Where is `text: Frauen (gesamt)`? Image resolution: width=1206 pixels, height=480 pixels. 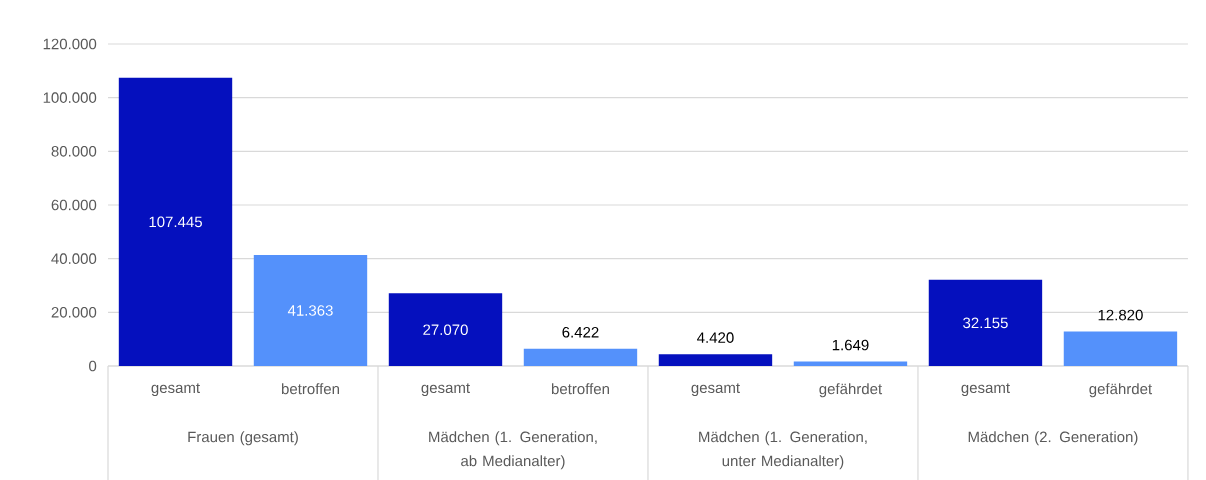 text: Frauen (gesamt) is located at coordinates (243, 438).